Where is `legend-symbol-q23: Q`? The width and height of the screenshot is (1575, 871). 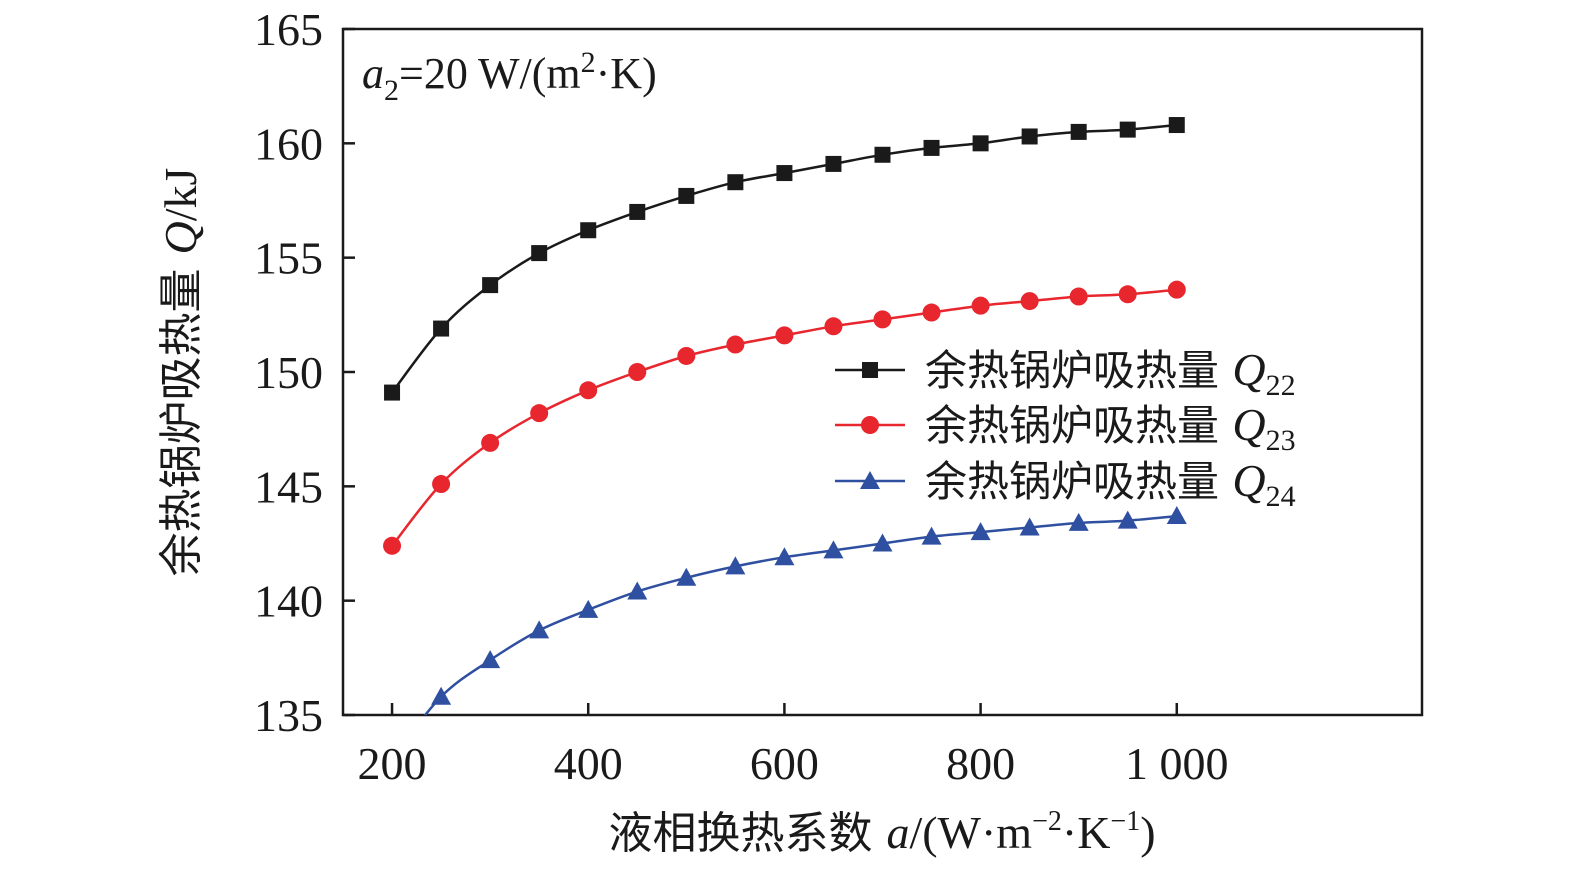
legend-symbol-q23: Q is located at coordinates (1248, 424).